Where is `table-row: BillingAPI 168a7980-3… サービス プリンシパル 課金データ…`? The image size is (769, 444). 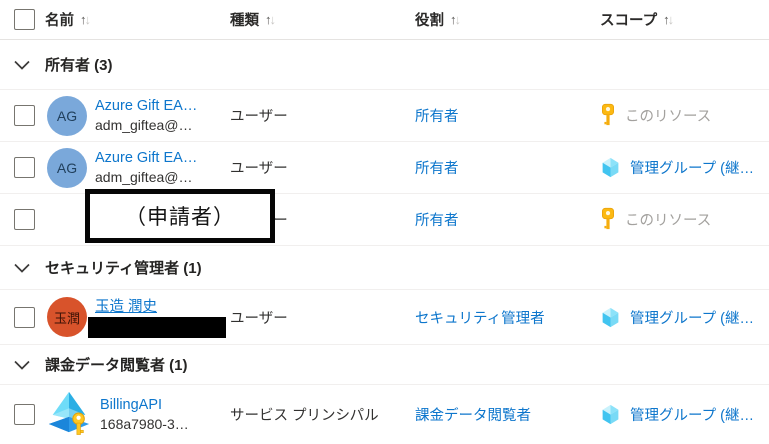 table-row: BillingAPI 168a7980-3… サービス プリンシパル 課金データ… is located at coordinates (384, 414).